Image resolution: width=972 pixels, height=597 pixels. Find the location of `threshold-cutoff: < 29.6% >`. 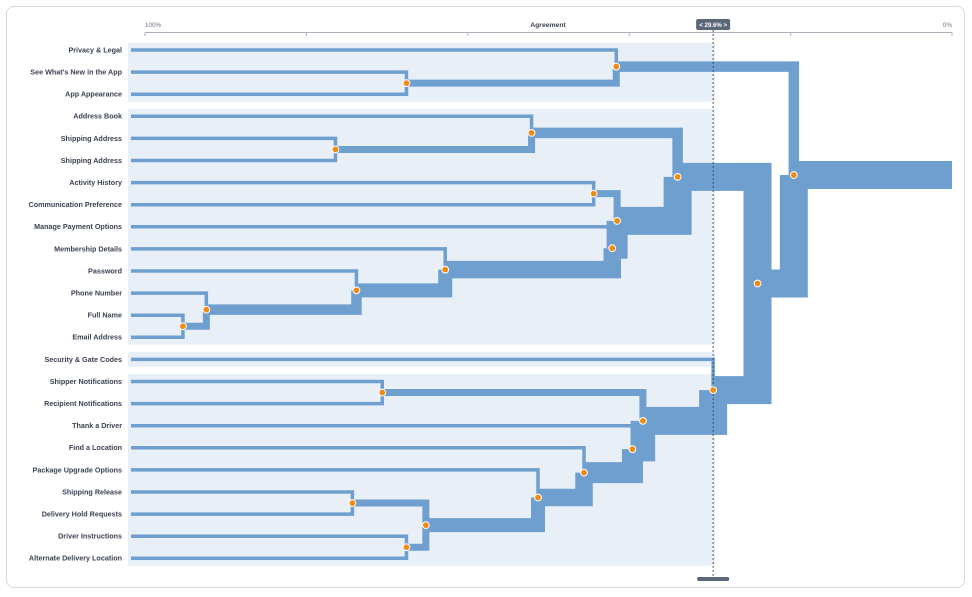

threshold-cutoff: < 29.6% > is located at coordinates (713, 300).